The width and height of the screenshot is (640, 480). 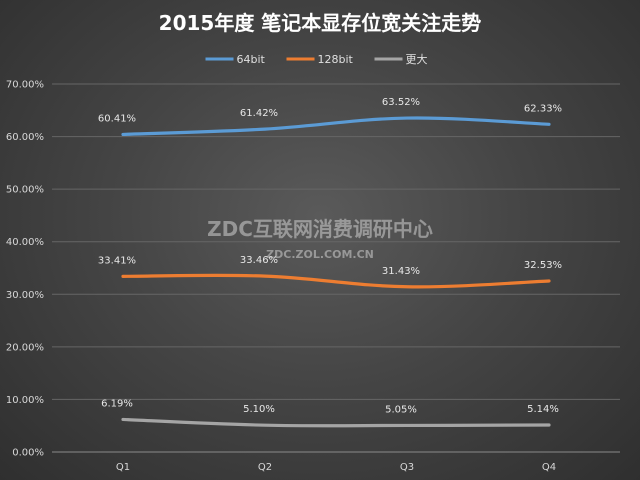 I want to click on y-tick-label: 60.00%, so click(x=25, y=137).